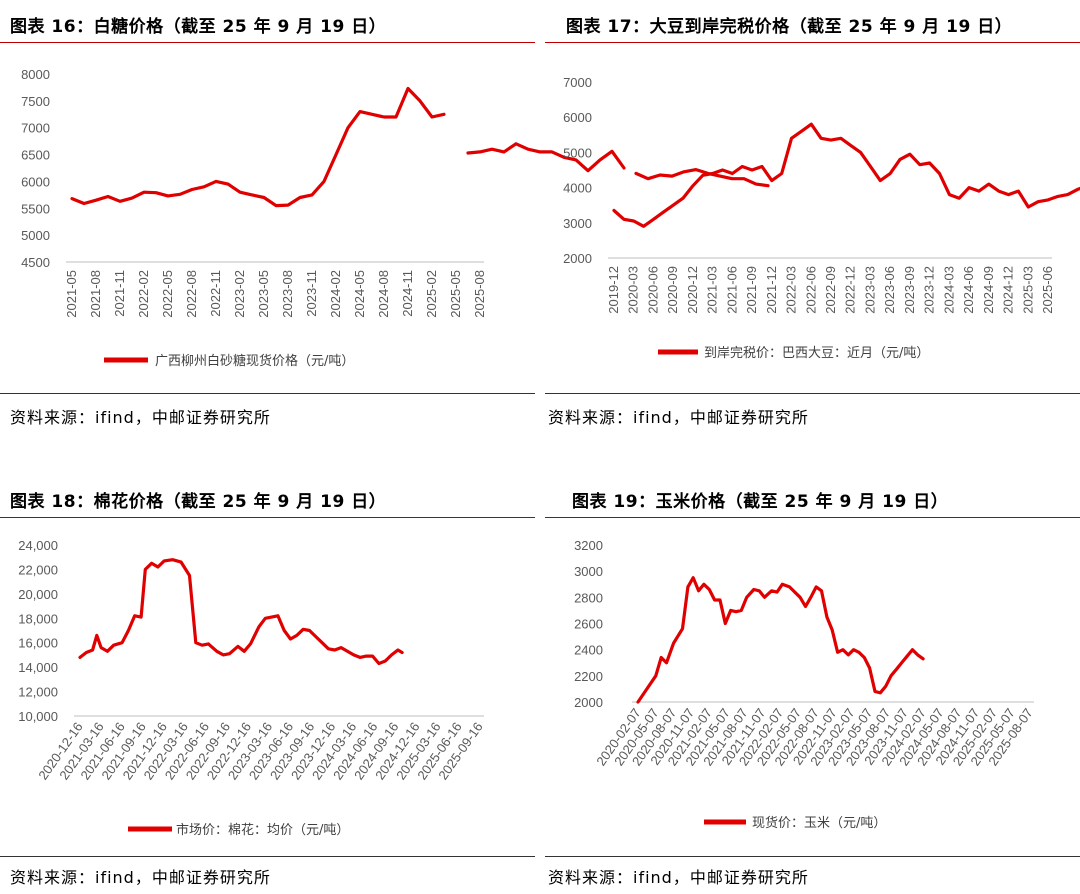 This screenshot has width=1080, height=894. What do you see at coordinates (267, 42) in the screenshot?
I see `chart-16-title-rule` at bounding box center [267, 42].